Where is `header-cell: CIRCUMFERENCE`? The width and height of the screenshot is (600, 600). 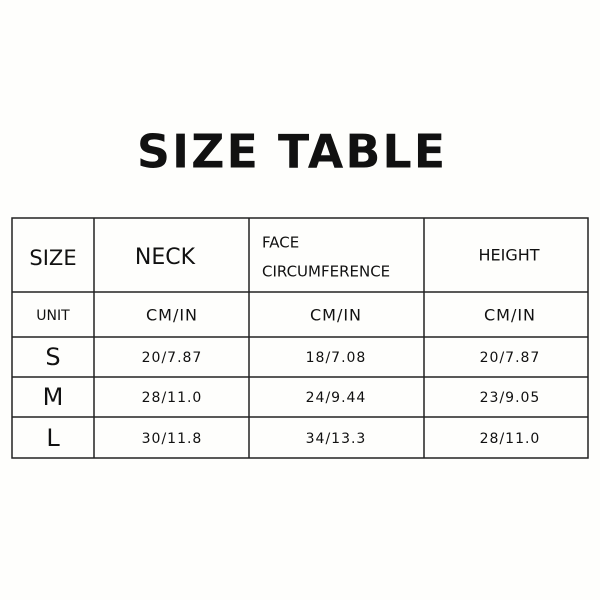 header-cell: CIRCUMFERENCE is located at coordinates (326, 272).